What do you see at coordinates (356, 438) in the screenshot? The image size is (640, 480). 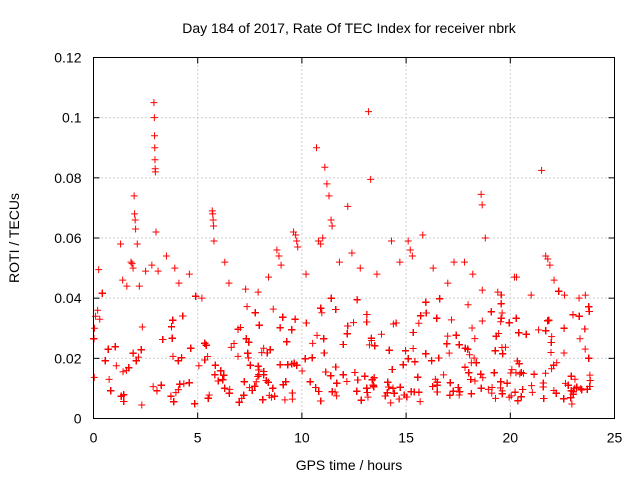 I see `x-tick-labels: 0 5 10 15 20 25` at bounding box center [356, 438].